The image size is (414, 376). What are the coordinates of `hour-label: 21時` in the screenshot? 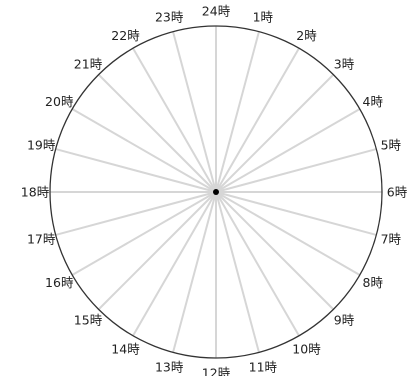 It's located at (88, 64).